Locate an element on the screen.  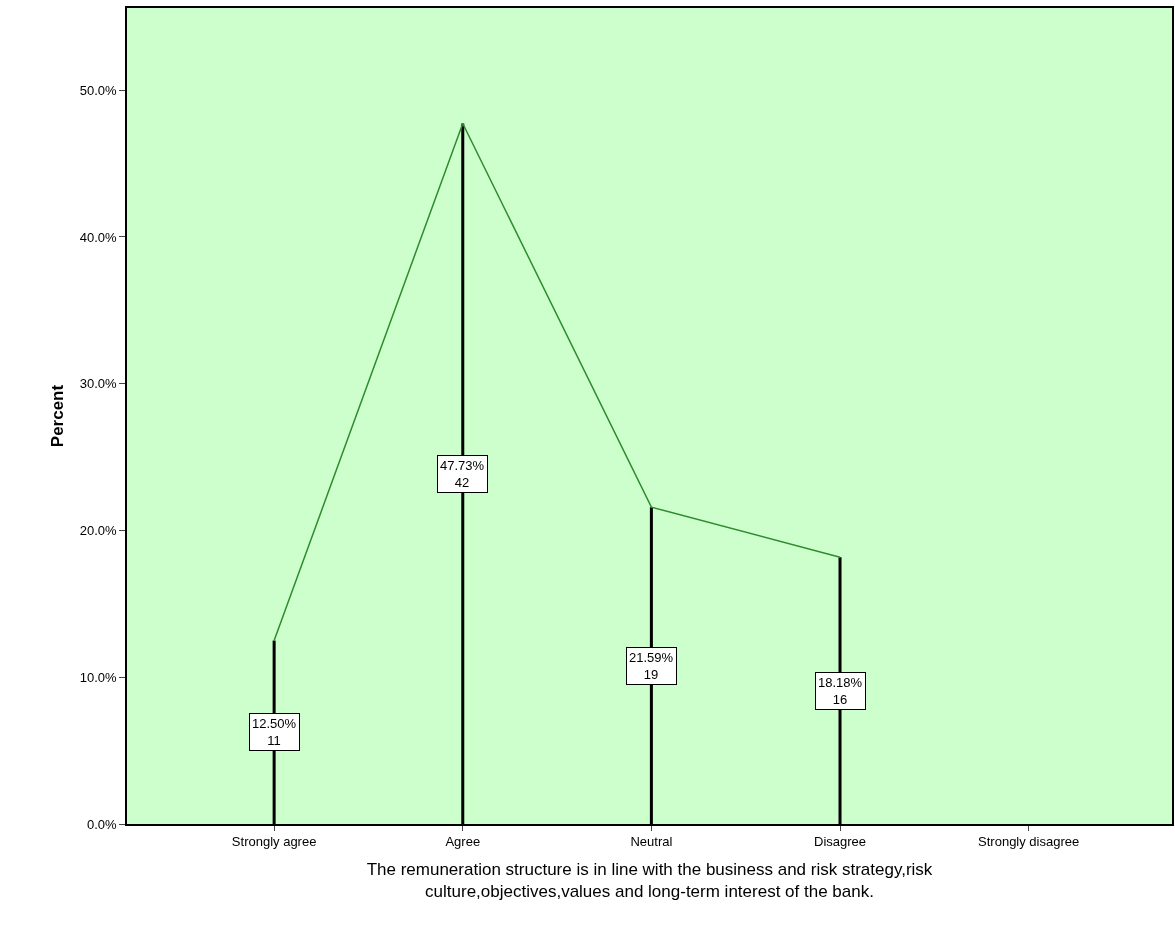
y-tick-label: 0.0% is located at coordinates (102, 824).